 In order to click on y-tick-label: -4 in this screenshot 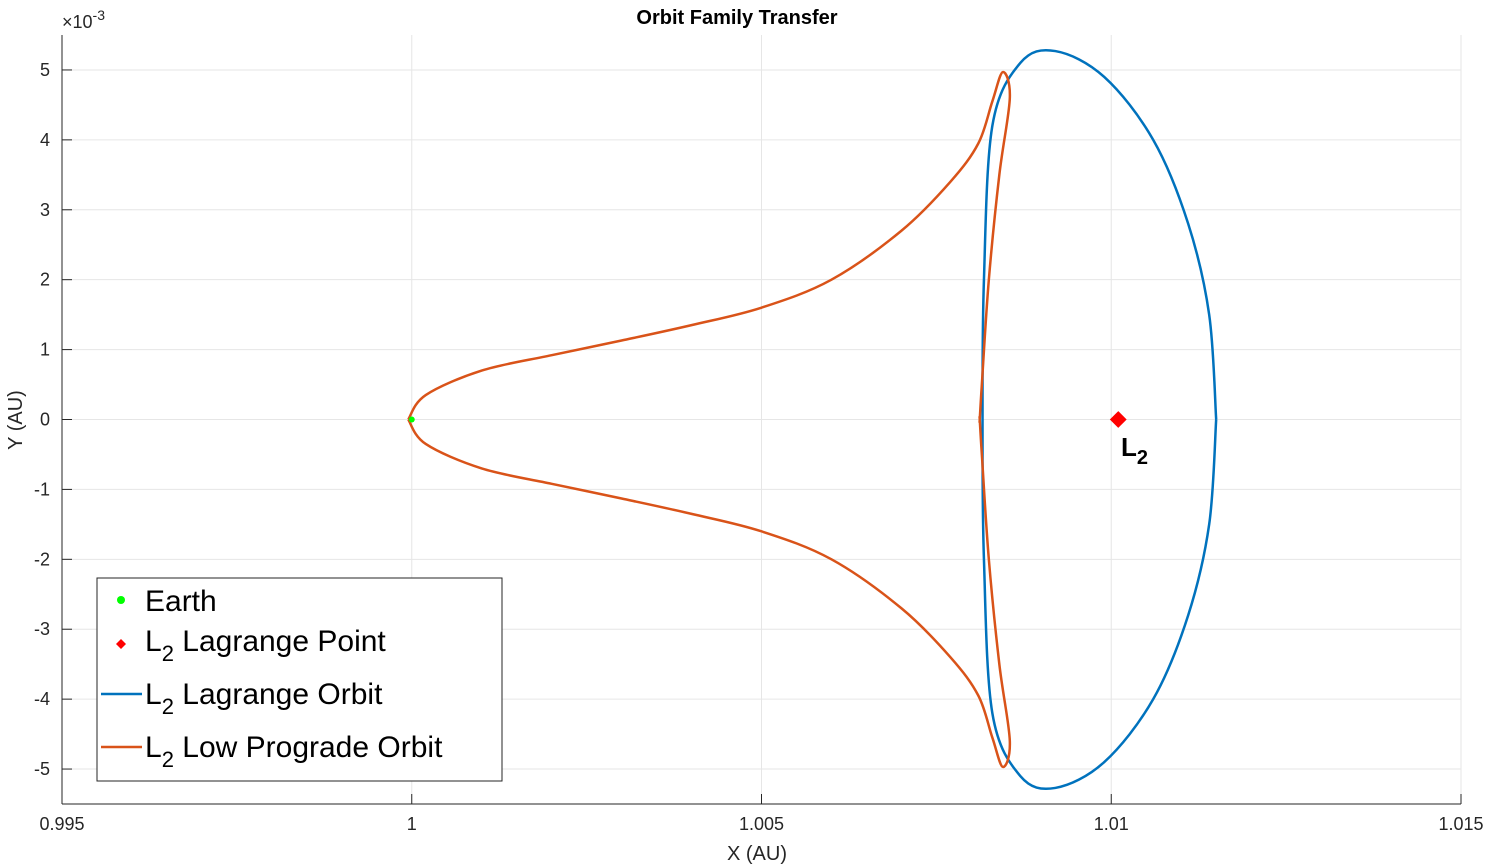, I will do `click(42, 699)`.